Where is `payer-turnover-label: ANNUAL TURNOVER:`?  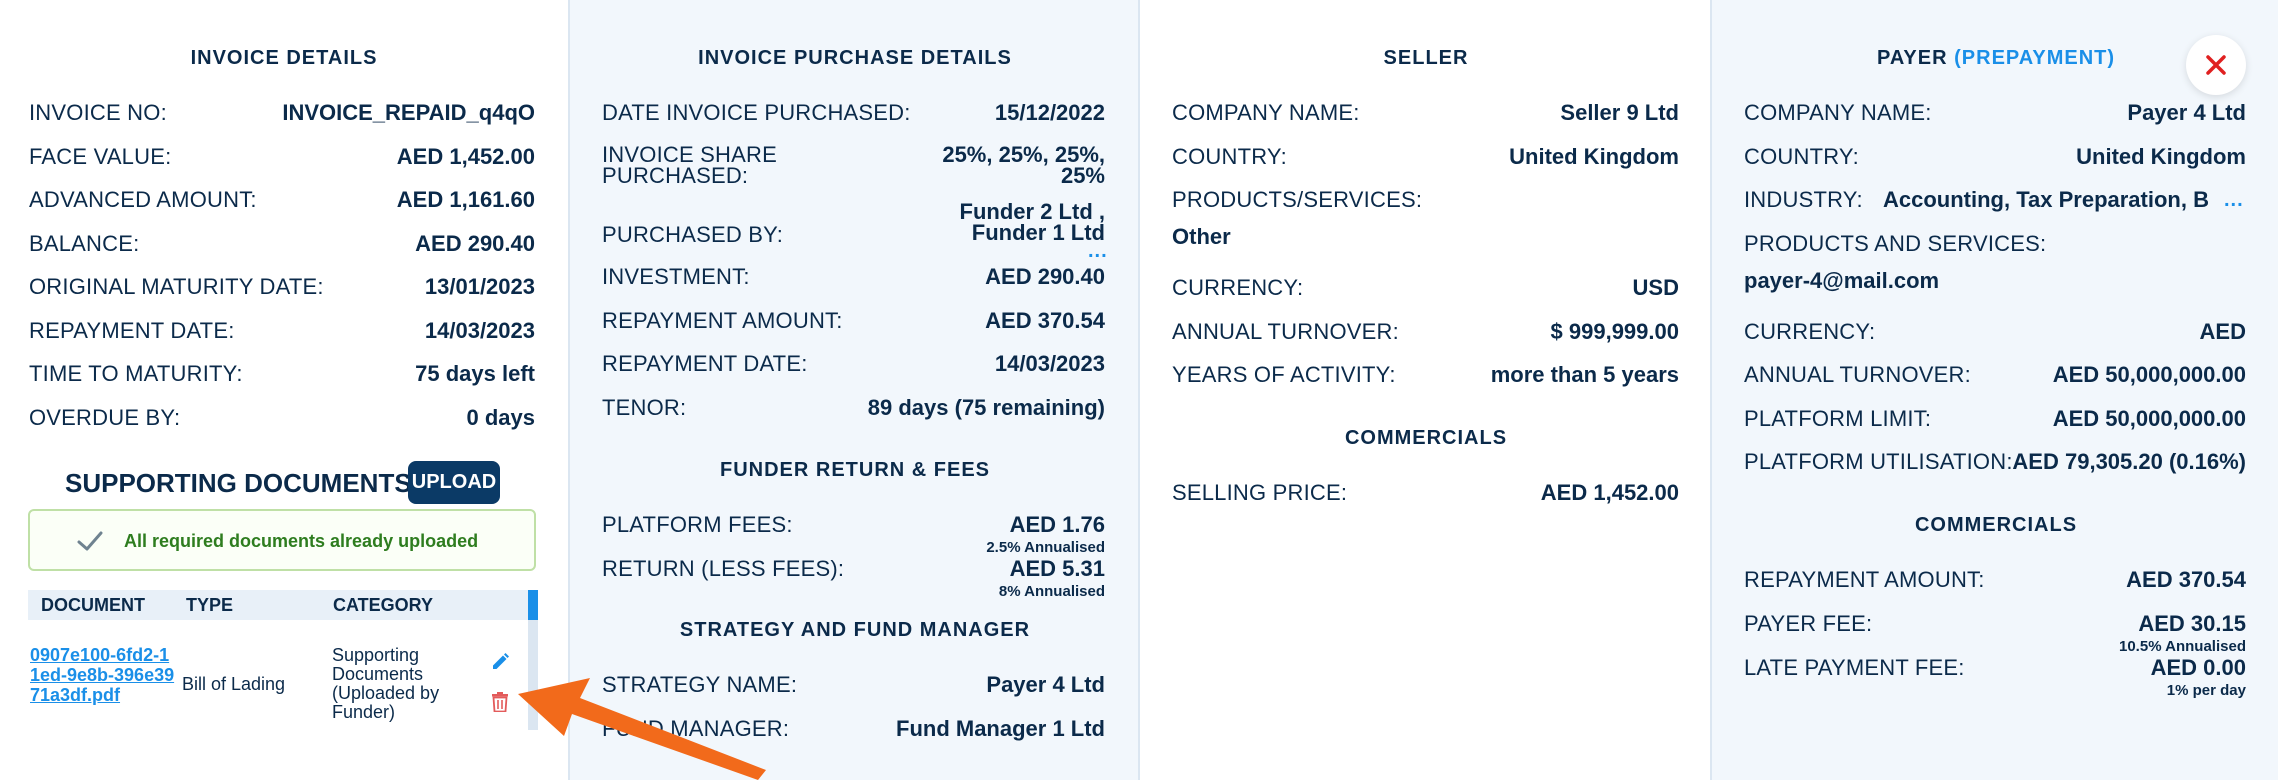 payer-turnover-label: ANNUAL TURNOVER: is located at coordinates (1857, 374).